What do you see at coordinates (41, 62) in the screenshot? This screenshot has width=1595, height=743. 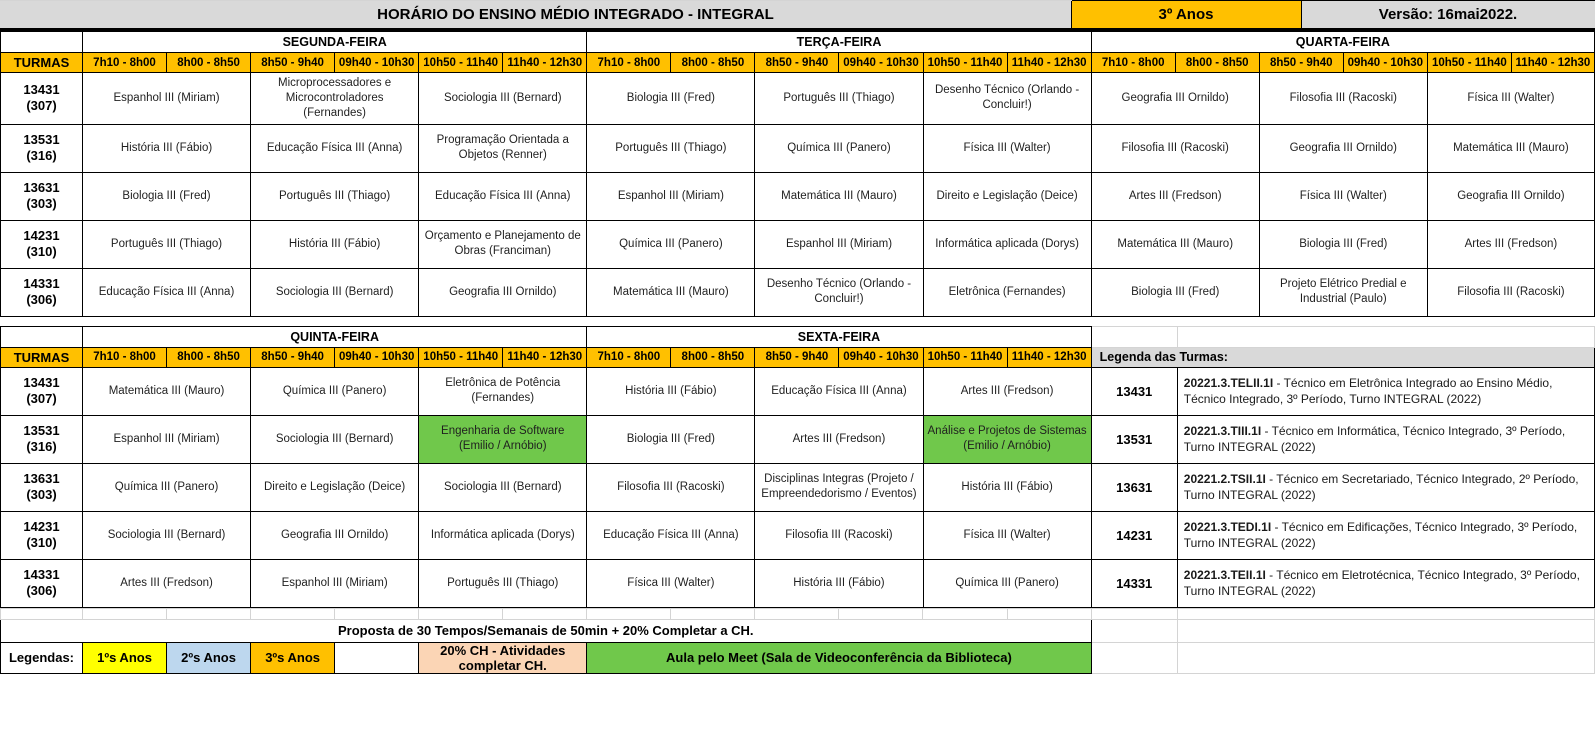 I see `turmas-header: TURMAS` at bounding box center [41, 62].